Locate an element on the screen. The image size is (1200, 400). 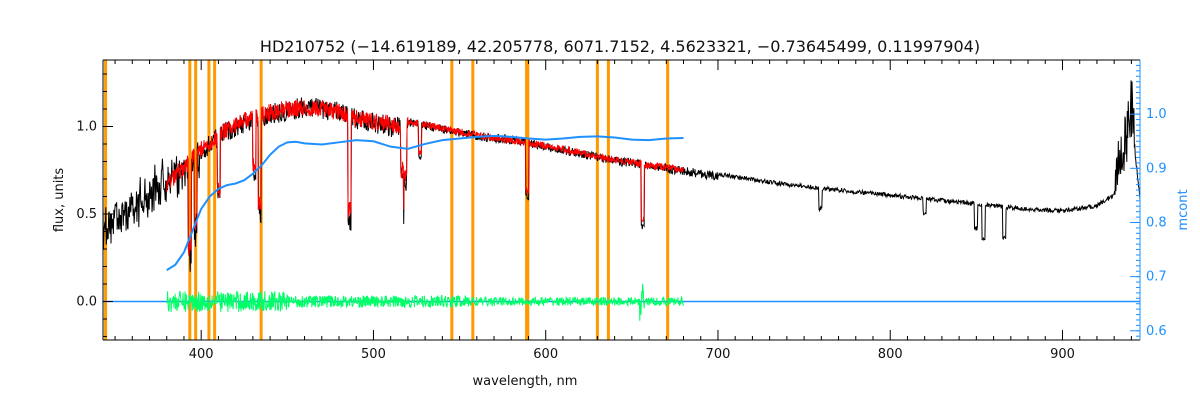
series-mcont is located at coordinates (425, 202).